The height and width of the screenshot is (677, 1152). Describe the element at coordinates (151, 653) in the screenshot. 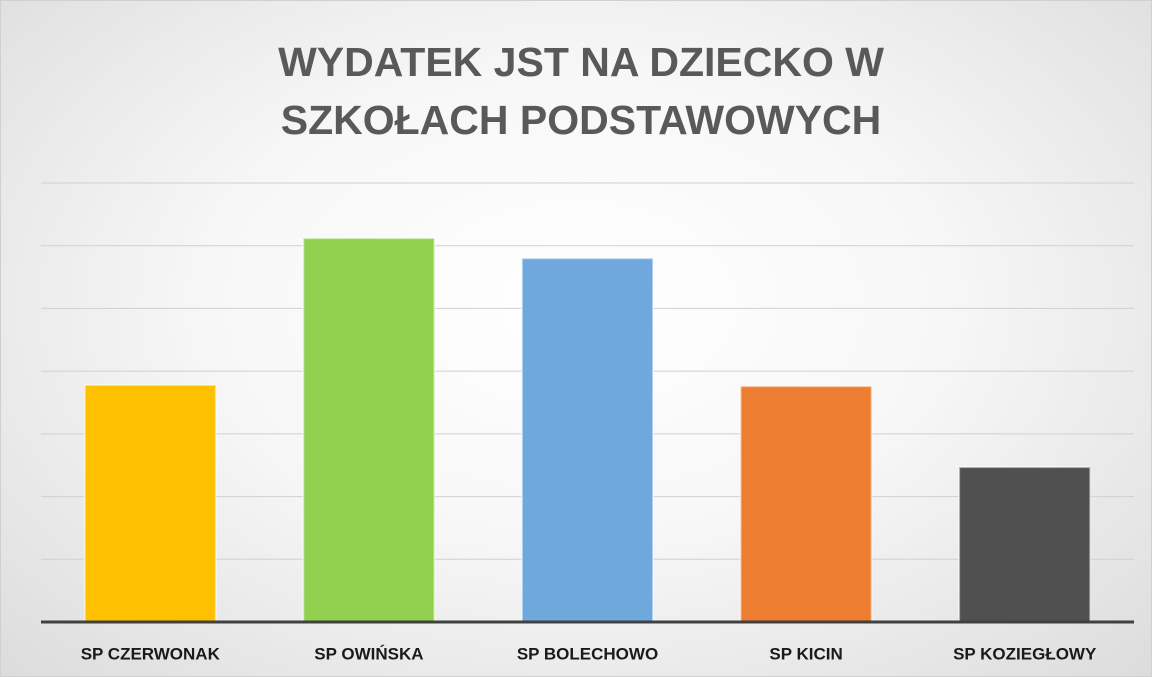

I see `x-tick-label: SP CZERWONAK` at that location.